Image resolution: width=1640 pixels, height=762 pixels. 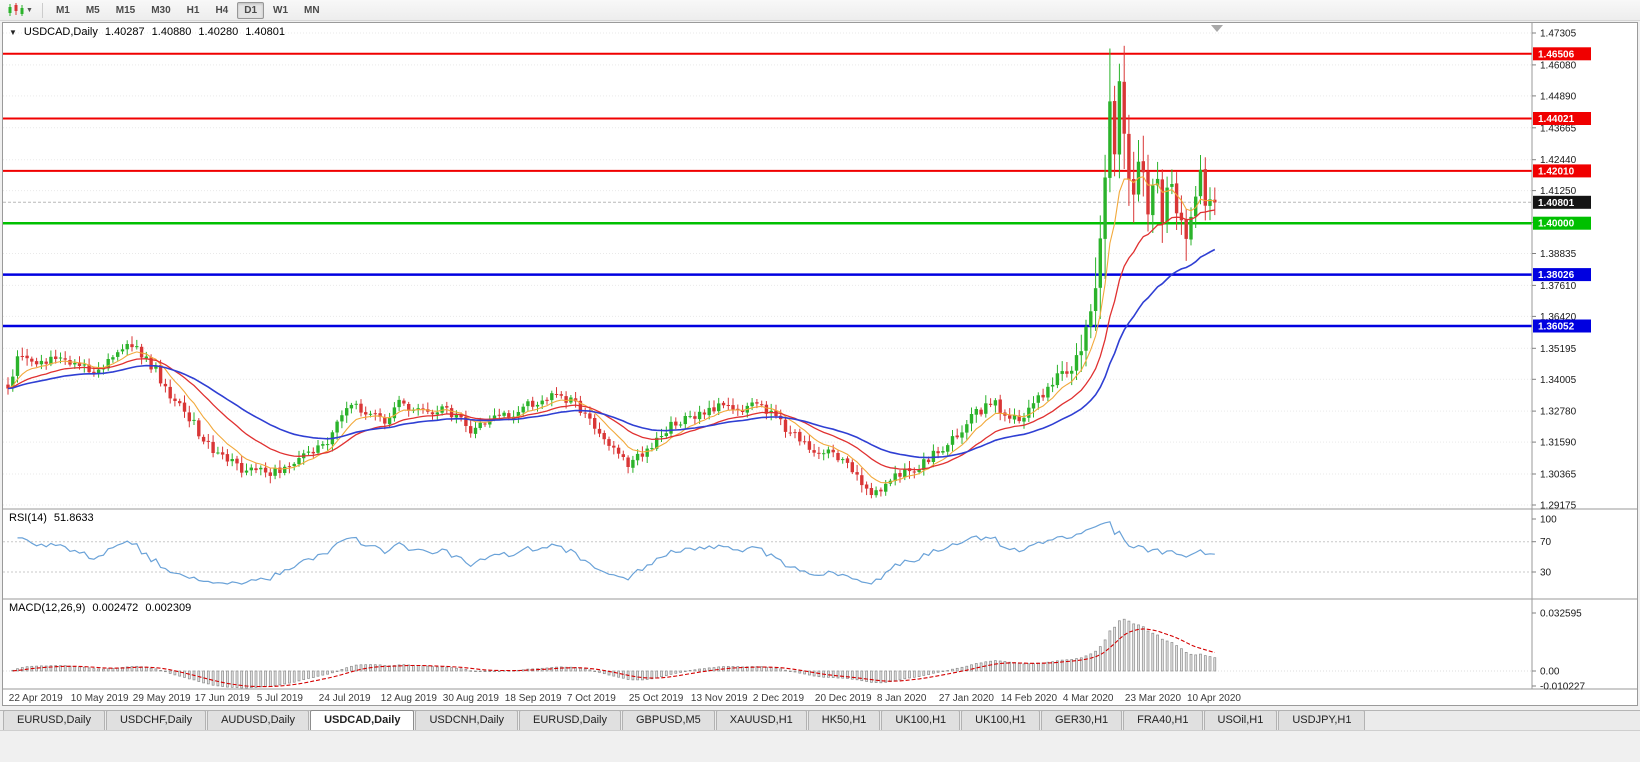 What do you see at coordinates (1556, 203) in the screenshot?
I see `svg-text: 1.40801` at bounding box center [1556, 203].